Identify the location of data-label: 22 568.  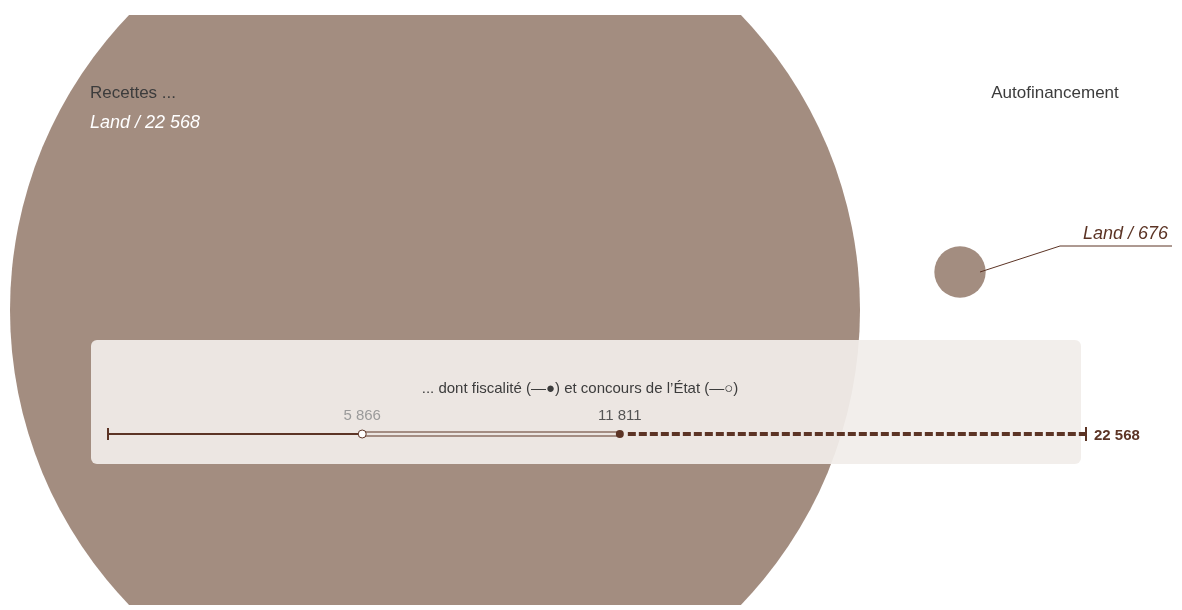
(1117, 434).